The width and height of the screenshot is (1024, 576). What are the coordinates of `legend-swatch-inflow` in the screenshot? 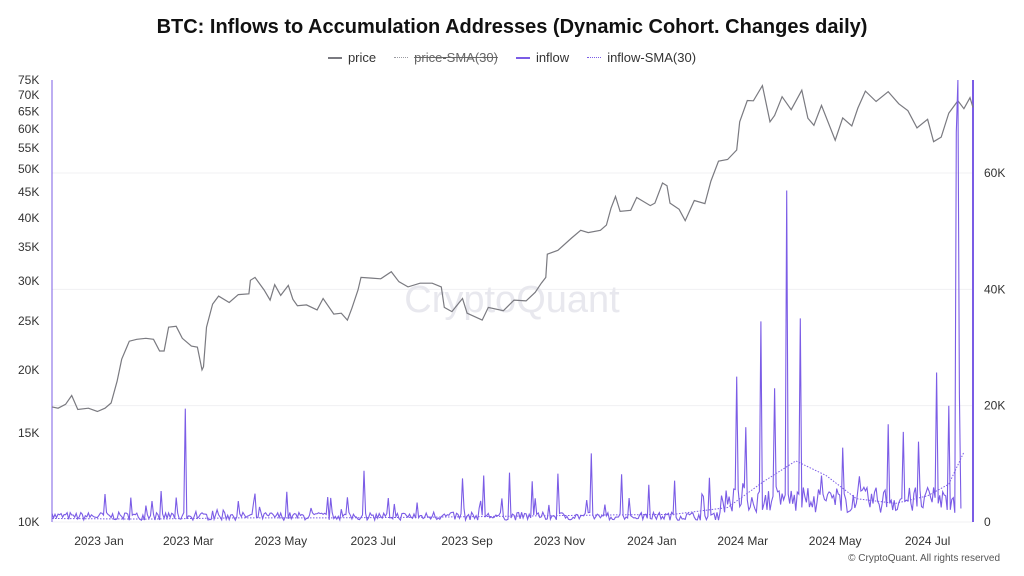 It's located at (522, 57).